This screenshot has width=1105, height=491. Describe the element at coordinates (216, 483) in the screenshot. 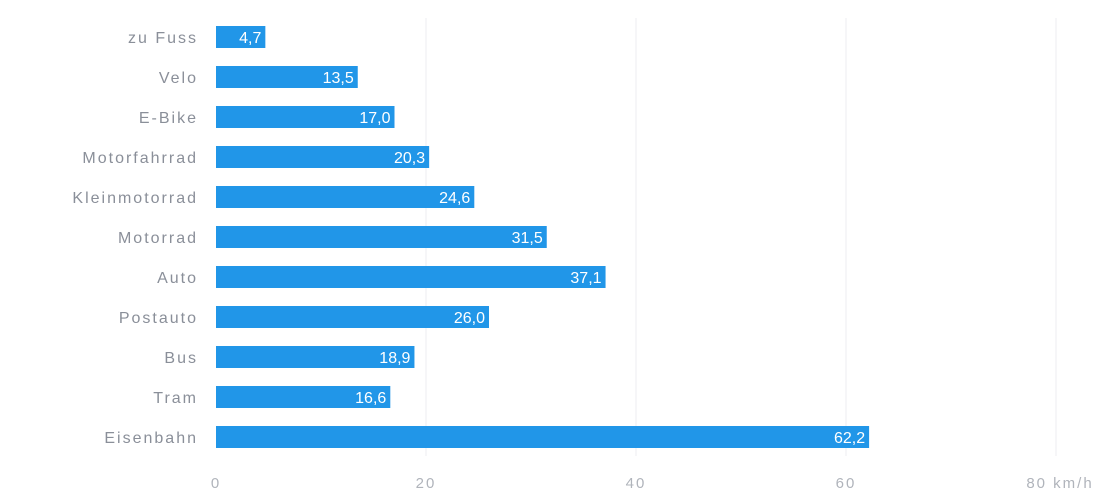

I see `x-tick-label: 0` at that location.